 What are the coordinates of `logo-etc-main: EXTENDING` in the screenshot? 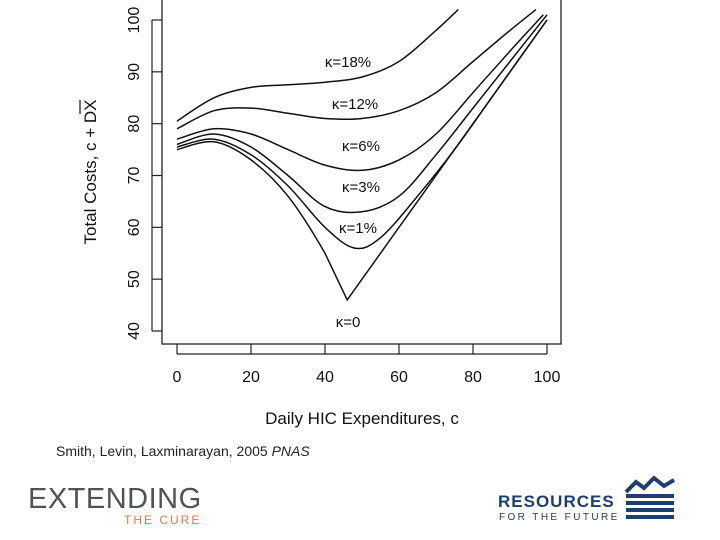 It's located at (115, 499).